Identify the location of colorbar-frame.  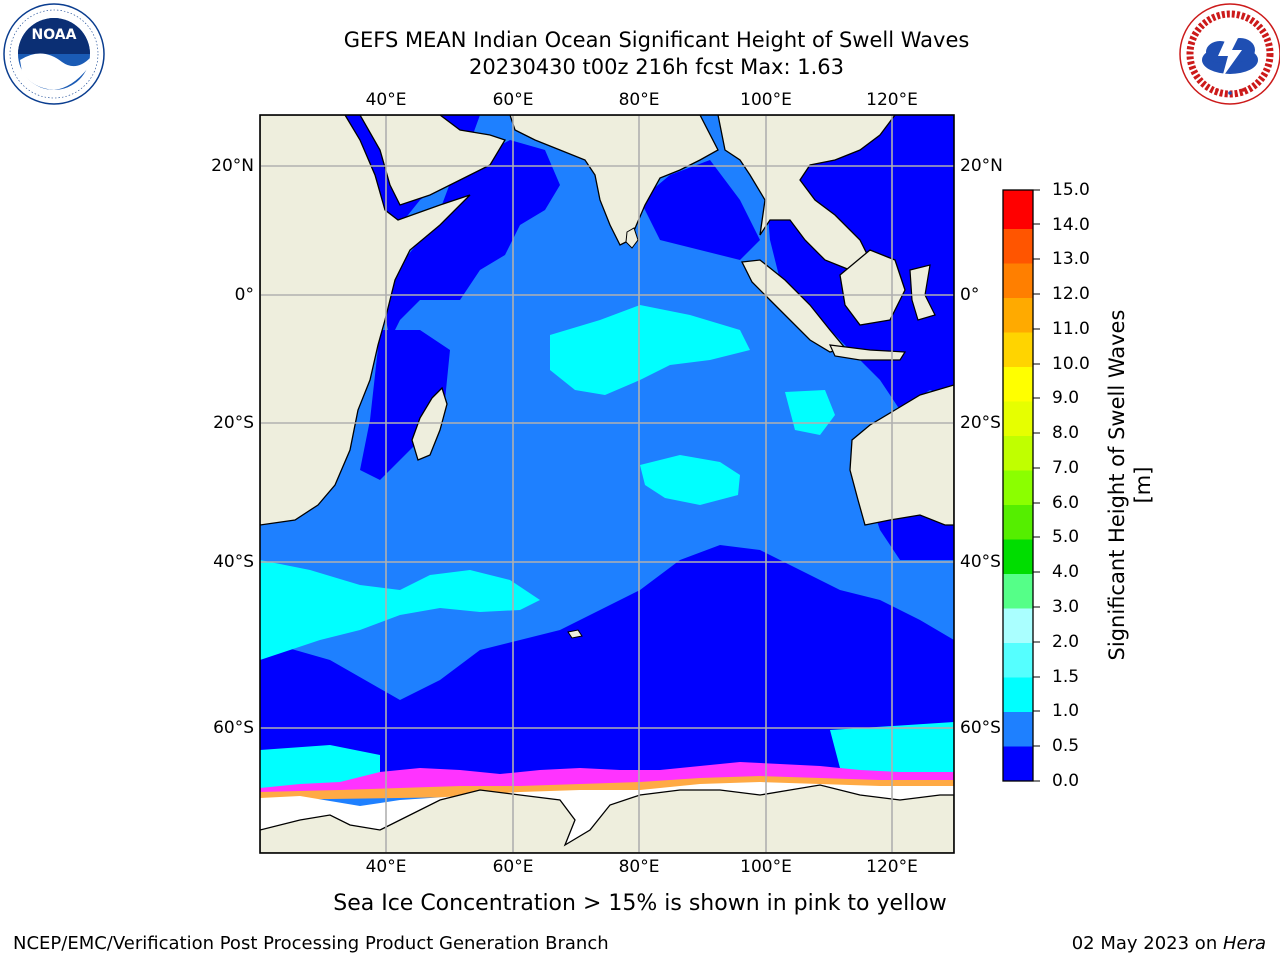
(1018, 485).